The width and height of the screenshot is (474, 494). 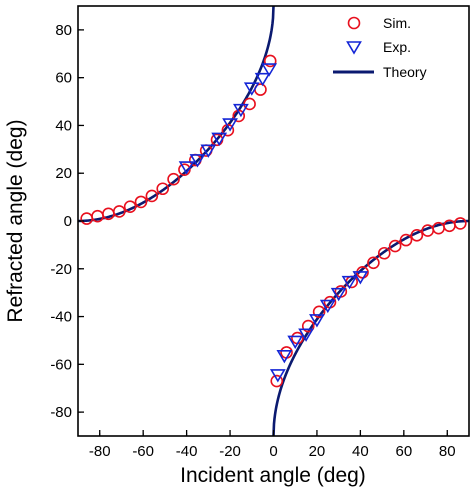 I want to click on x-tick-label: 60, so click(x=403, y=451).